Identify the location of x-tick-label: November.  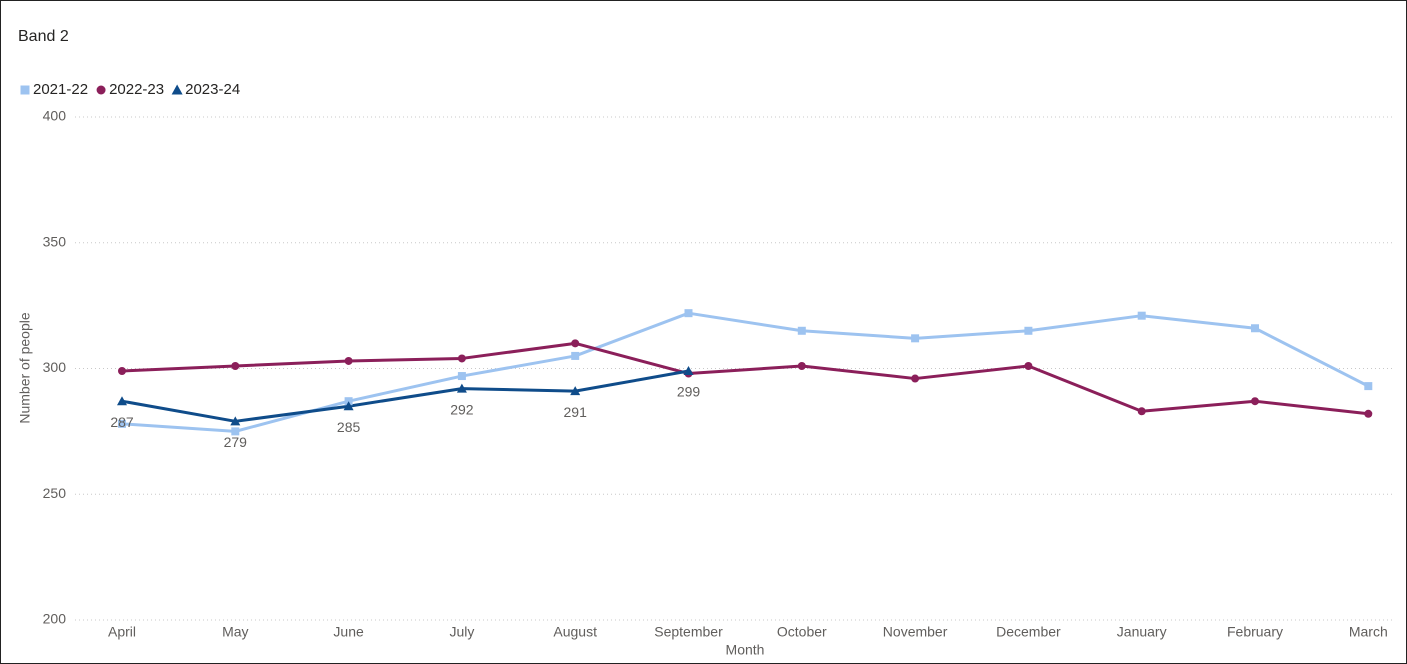
(915, 632).